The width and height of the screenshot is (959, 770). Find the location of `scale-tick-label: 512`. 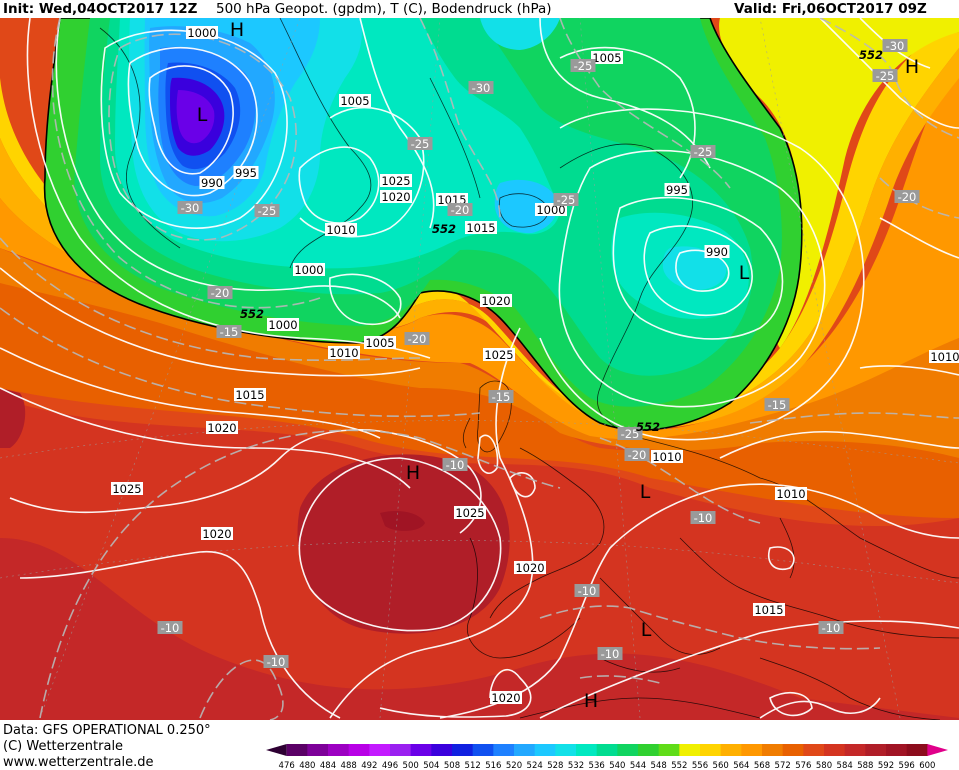

scale-tick-label: 512 is located at coordinates (473, 765).